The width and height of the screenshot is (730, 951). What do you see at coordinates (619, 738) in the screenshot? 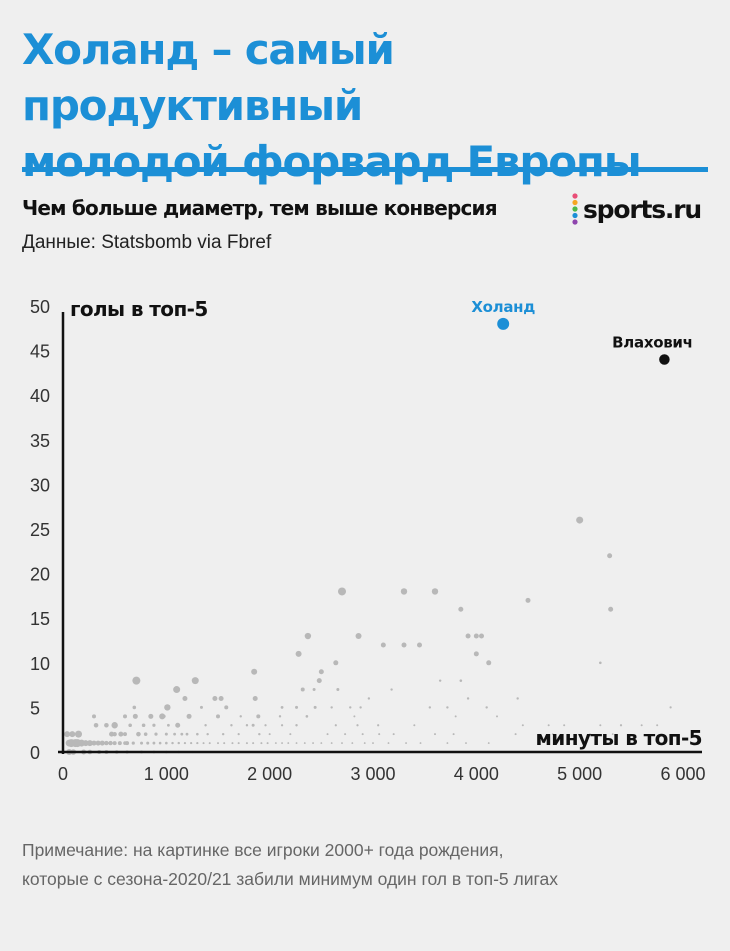
I see `x-axis-title: минуты в топ-5` at bounding box center [619, 738].